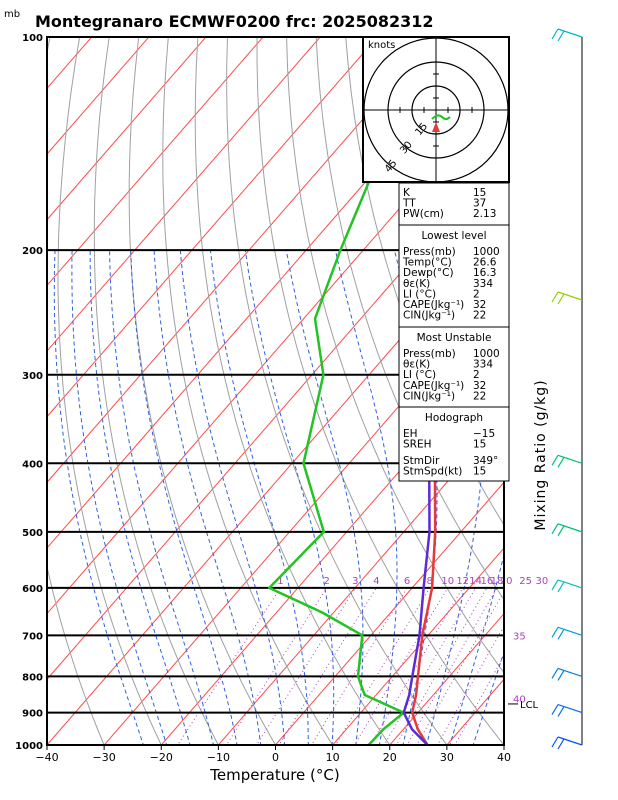  What do you see at coordinates (32, 677) in the screenshot?
I see `y-tick-label: 800` at bounding box center [32, 677].